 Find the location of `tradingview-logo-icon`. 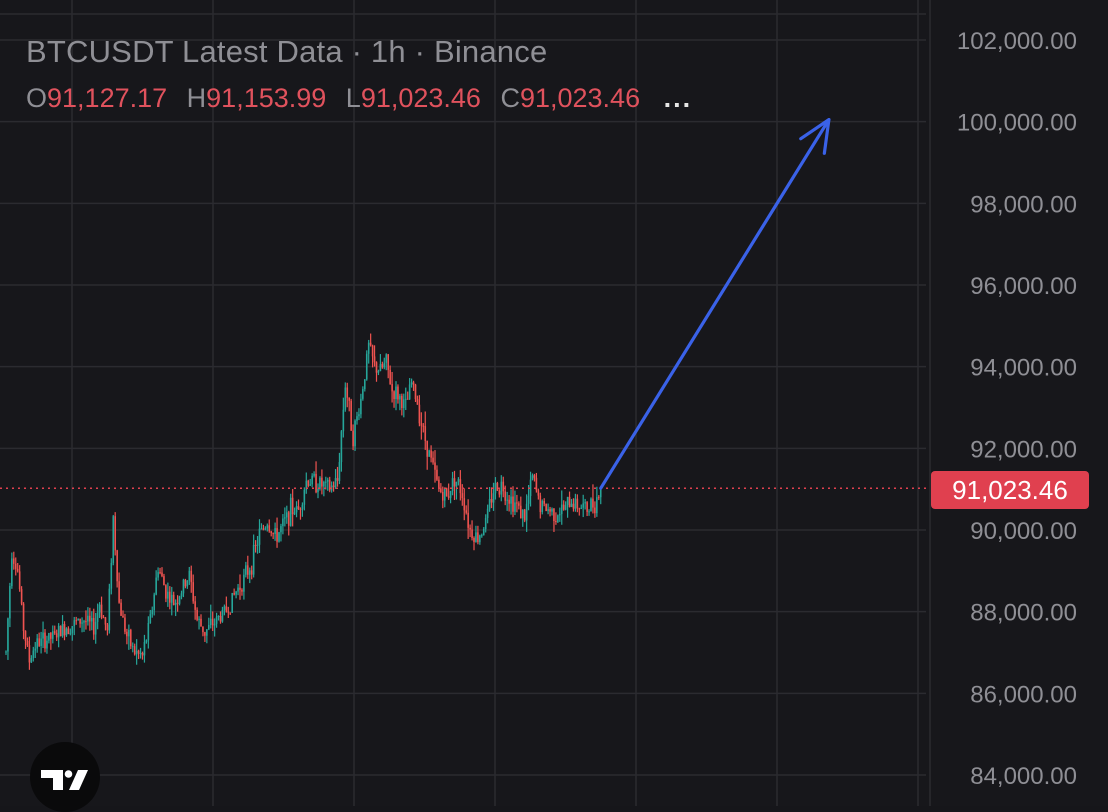

tradingview-logo-icon is located at coordinates (65, 777).